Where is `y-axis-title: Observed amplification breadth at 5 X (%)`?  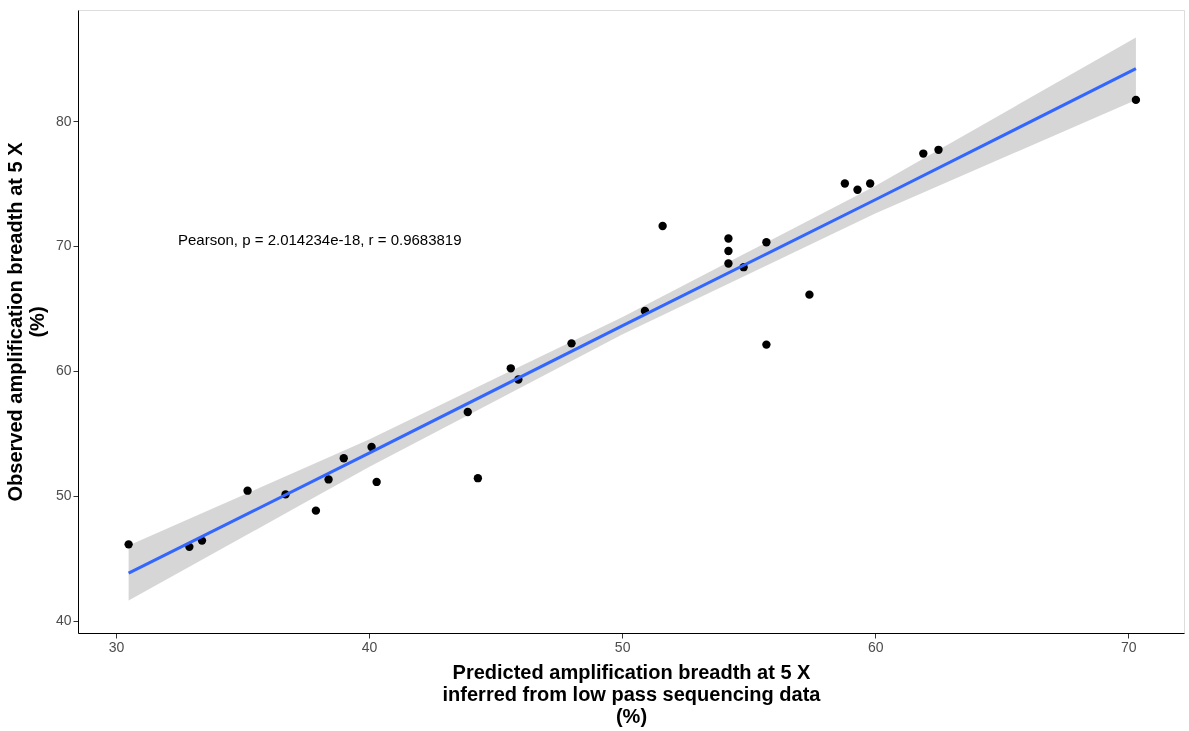 y-axis-title: Observed amplification breadth at 5 X (%) is located at coordinates (25, 321).